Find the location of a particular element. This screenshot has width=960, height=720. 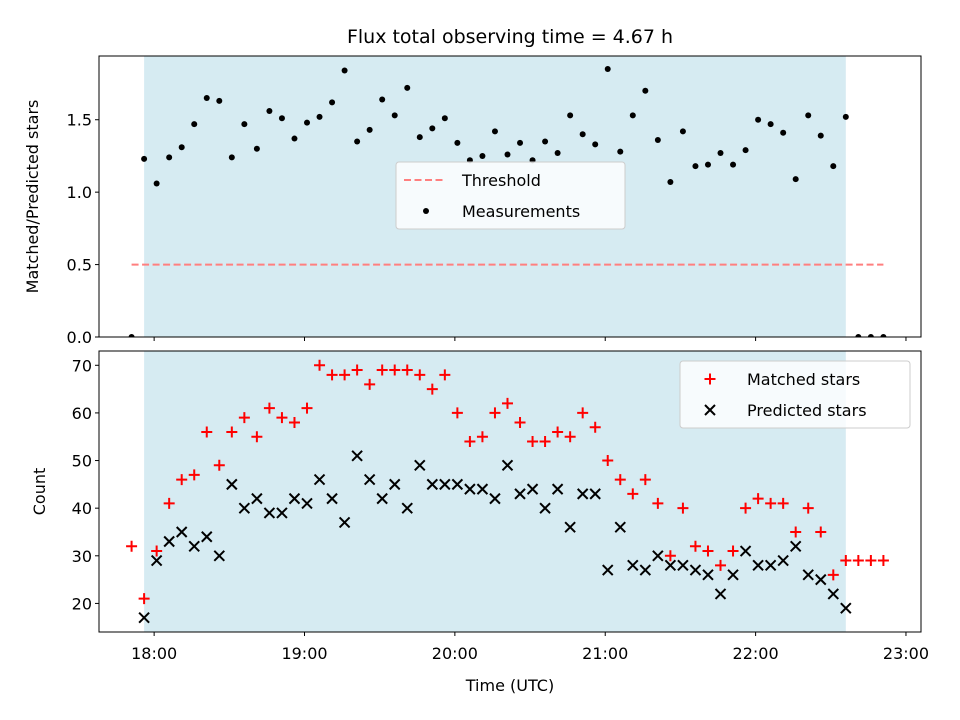

y-tick-label: 70 is located at coordinates (82, 365).